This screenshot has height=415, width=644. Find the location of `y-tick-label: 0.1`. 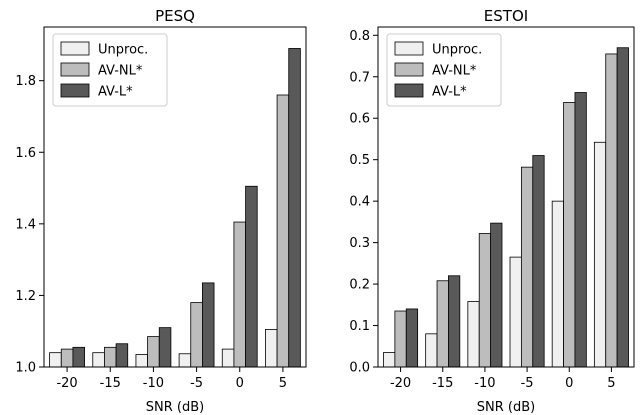

y-tick-label: 0.1 is located at coordinates (359, 326).